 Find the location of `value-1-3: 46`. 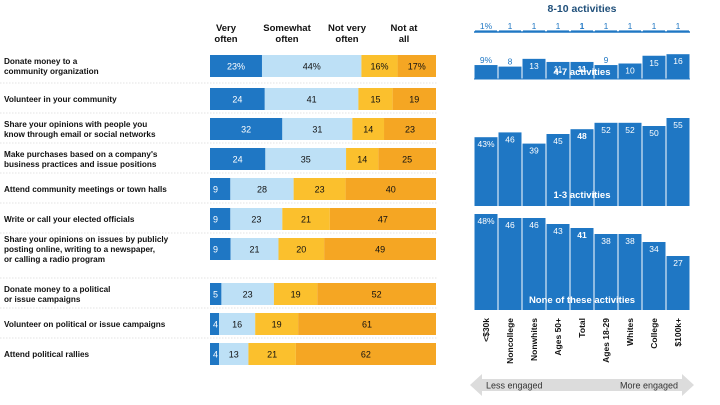

value-1-3: 46 is located at coordinates (510, 139).